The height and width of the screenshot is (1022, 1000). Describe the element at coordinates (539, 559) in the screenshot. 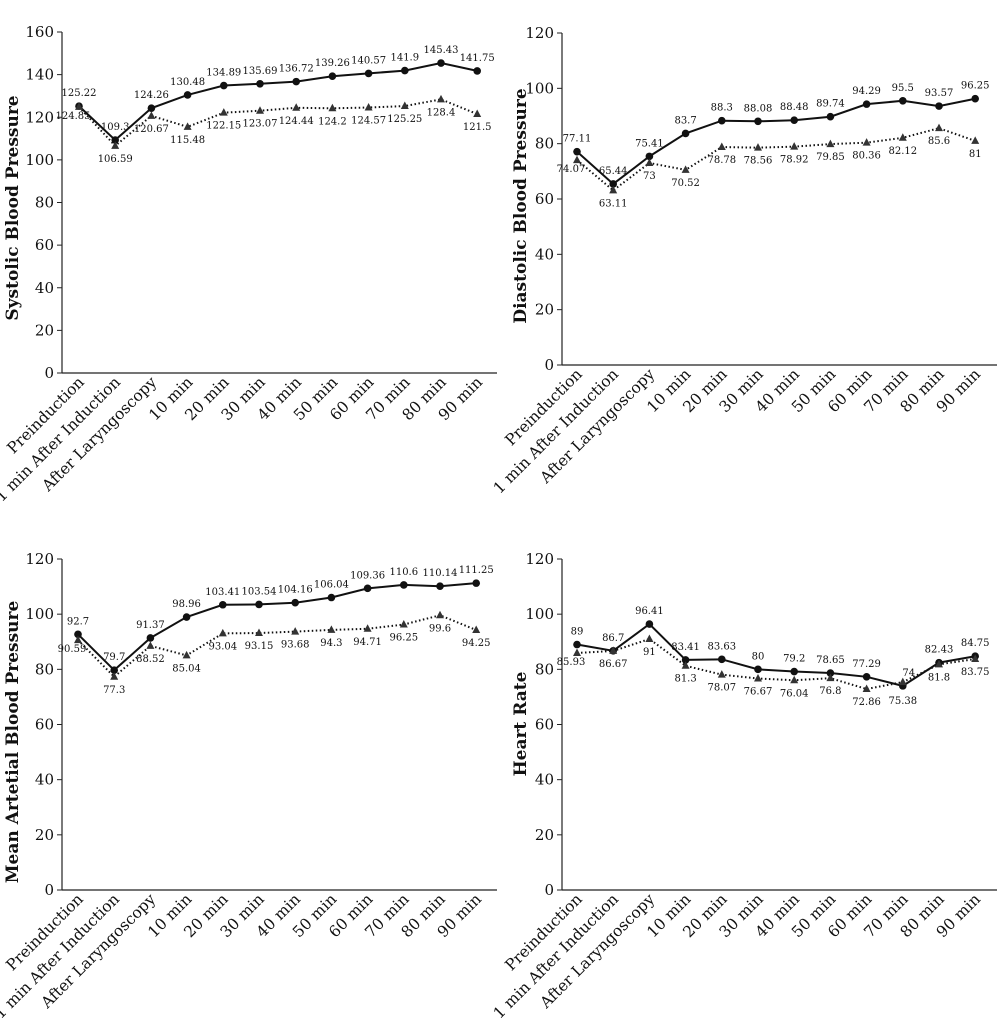

I see `y-tick-label: 120` at that location.